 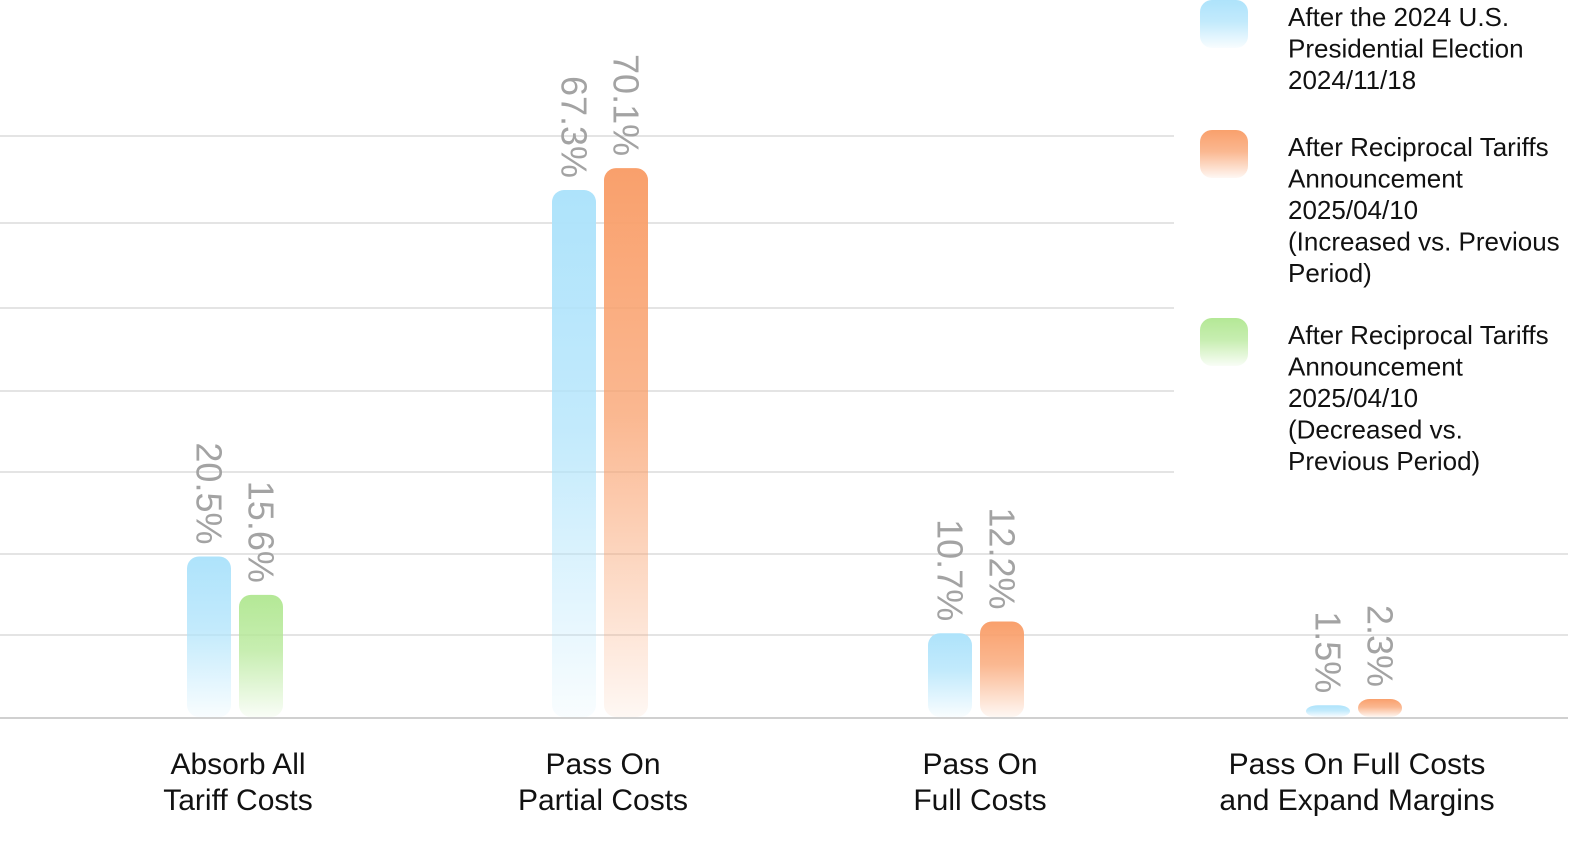 I want to click on value-label: 10.7%, so click(x=950, y=570).